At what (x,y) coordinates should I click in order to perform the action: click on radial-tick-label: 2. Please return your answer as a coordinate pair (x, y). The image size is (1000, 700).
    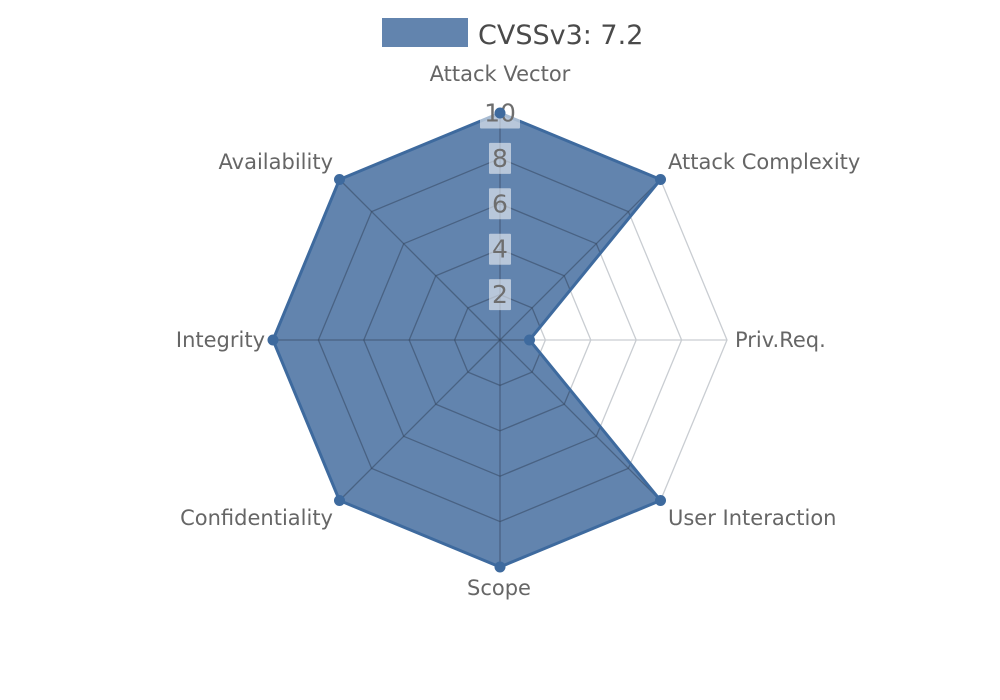
    Looking at the image, I should click on (500, 294).